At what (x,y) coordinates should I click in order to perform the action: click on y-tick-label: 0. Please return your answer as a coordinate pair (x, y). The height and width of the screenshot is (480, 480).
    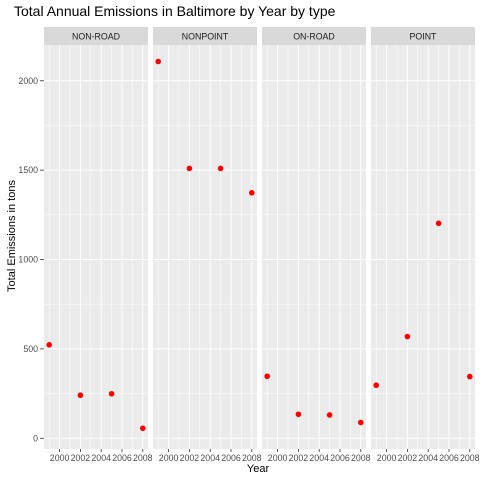
    Looking at the image, I should click on (35, 438).